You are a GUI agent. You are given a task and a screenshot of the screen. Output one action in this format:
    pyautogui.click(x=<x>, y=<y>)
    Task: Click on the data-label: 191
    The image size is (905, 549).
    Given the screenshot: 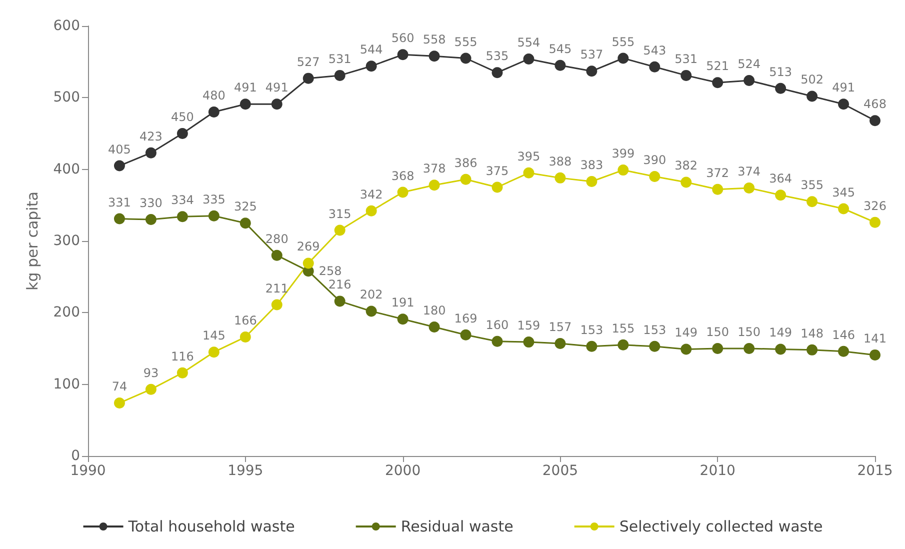 What is the action you would take?
    pyautogui.click(x=402, y=303)
    